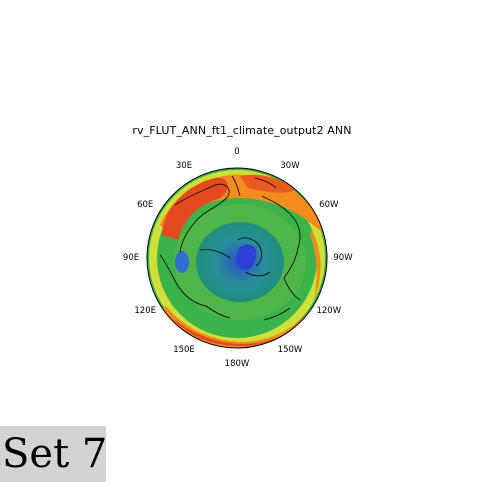 The height and width of the screenshot is (482, 484). Describe the element at coordinates (242, 130) in the screenshot. I see `map-title: rv_FLUT_ANN_ft1_climate_output2 ANN` at that location.